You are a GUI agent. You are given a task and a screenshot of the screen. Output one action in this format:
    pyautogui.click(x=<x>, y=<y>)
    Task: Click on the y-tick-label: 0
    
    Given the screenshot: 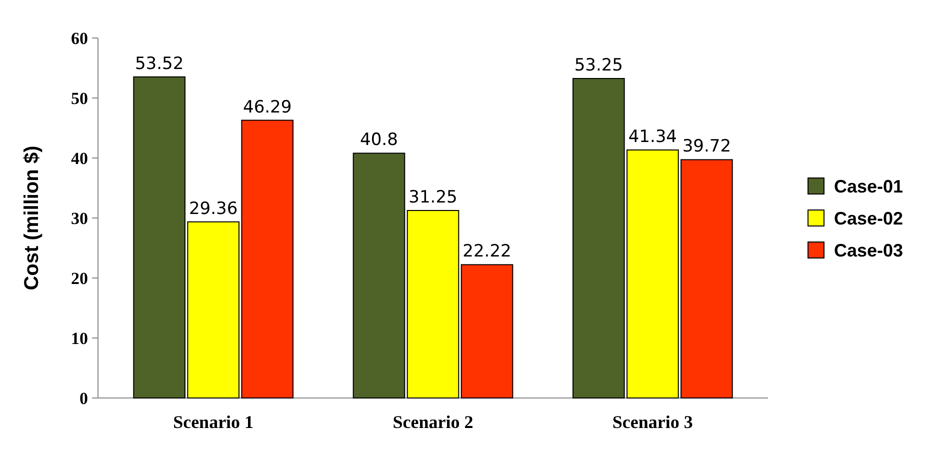 What is the action you would take?
    pyautogui.click(x=84, y=398)
    